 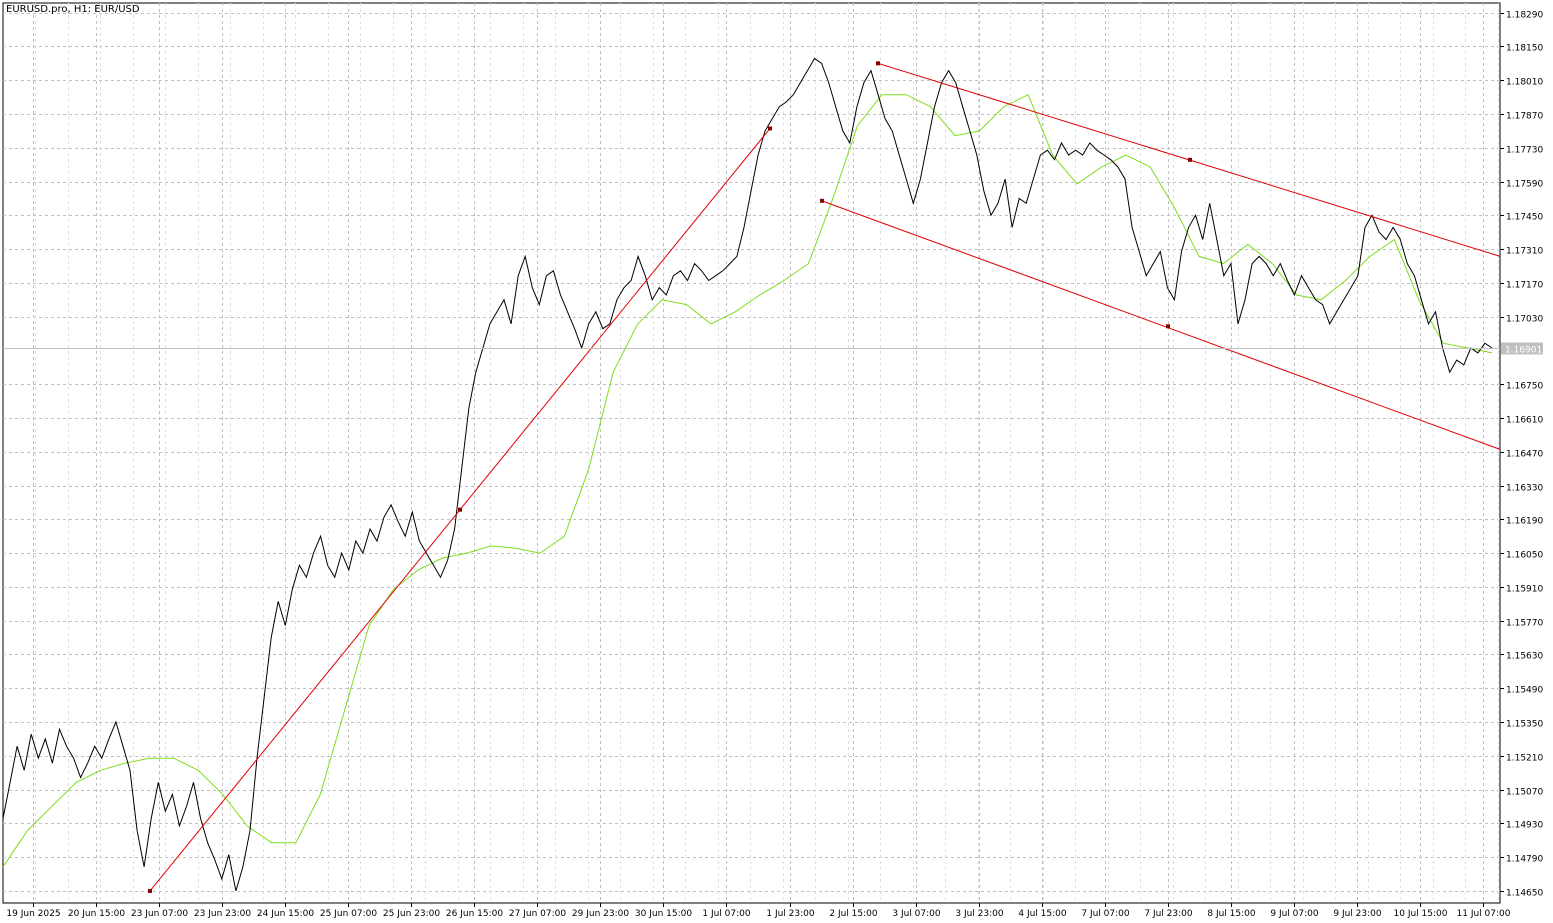 I want to click on x-tick-label: 1 Jul 23:00, so click(x=790, y=914).